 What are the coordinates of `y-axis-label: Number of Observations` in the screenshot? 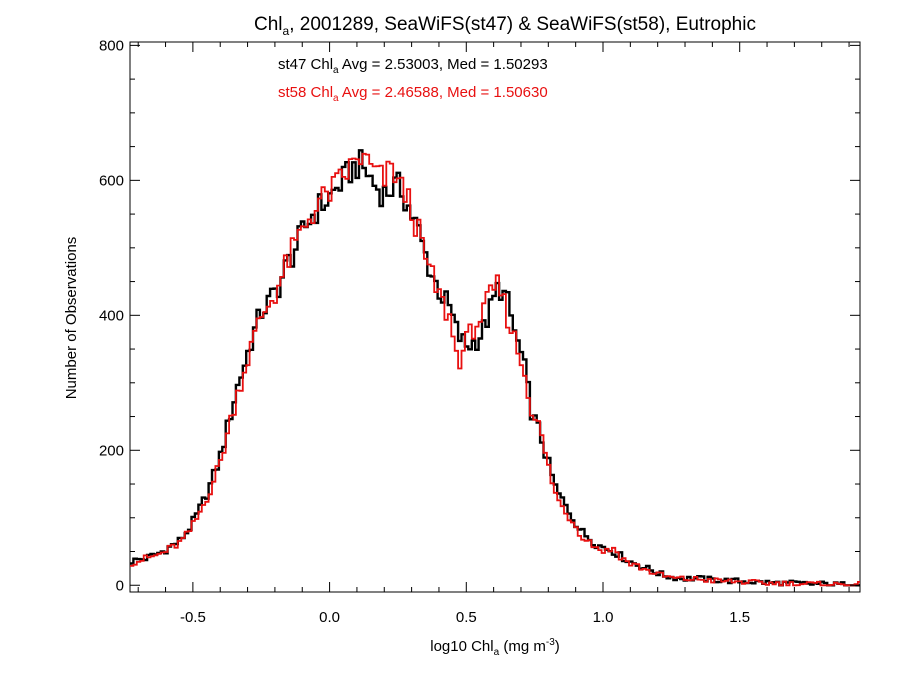 It's located at (71, 318).